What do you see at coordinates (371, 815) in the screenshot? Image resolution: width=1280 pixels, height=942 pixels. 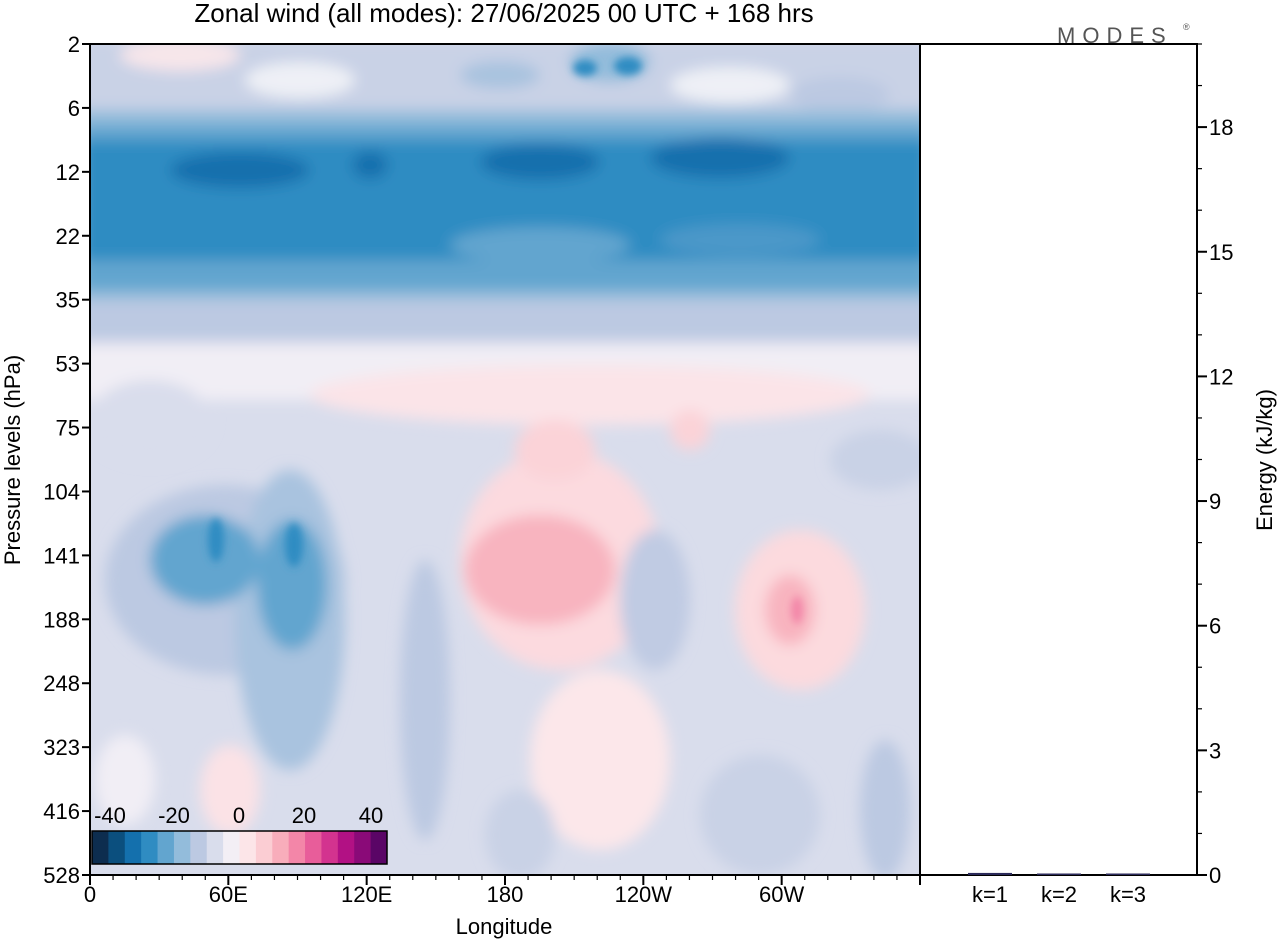 I see `colorbar-tick-label: 40` at bounding box center [371, 815].